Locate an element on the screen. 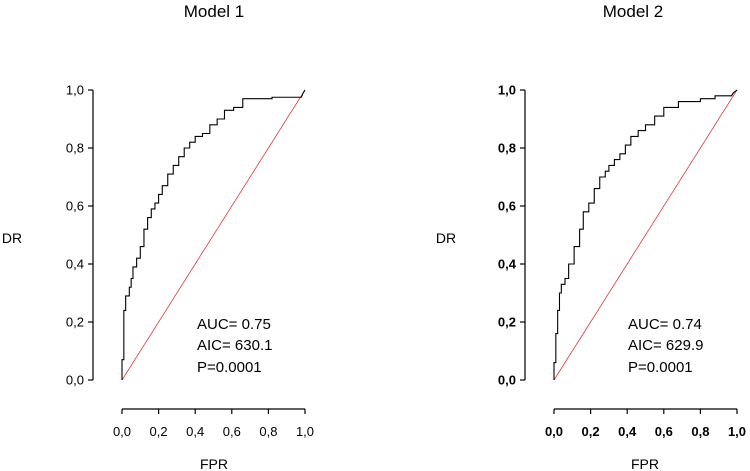 This screenshot has width=750, height=471. annotation-auc: AUC= 0.74 is located at coordinates (665, 324).